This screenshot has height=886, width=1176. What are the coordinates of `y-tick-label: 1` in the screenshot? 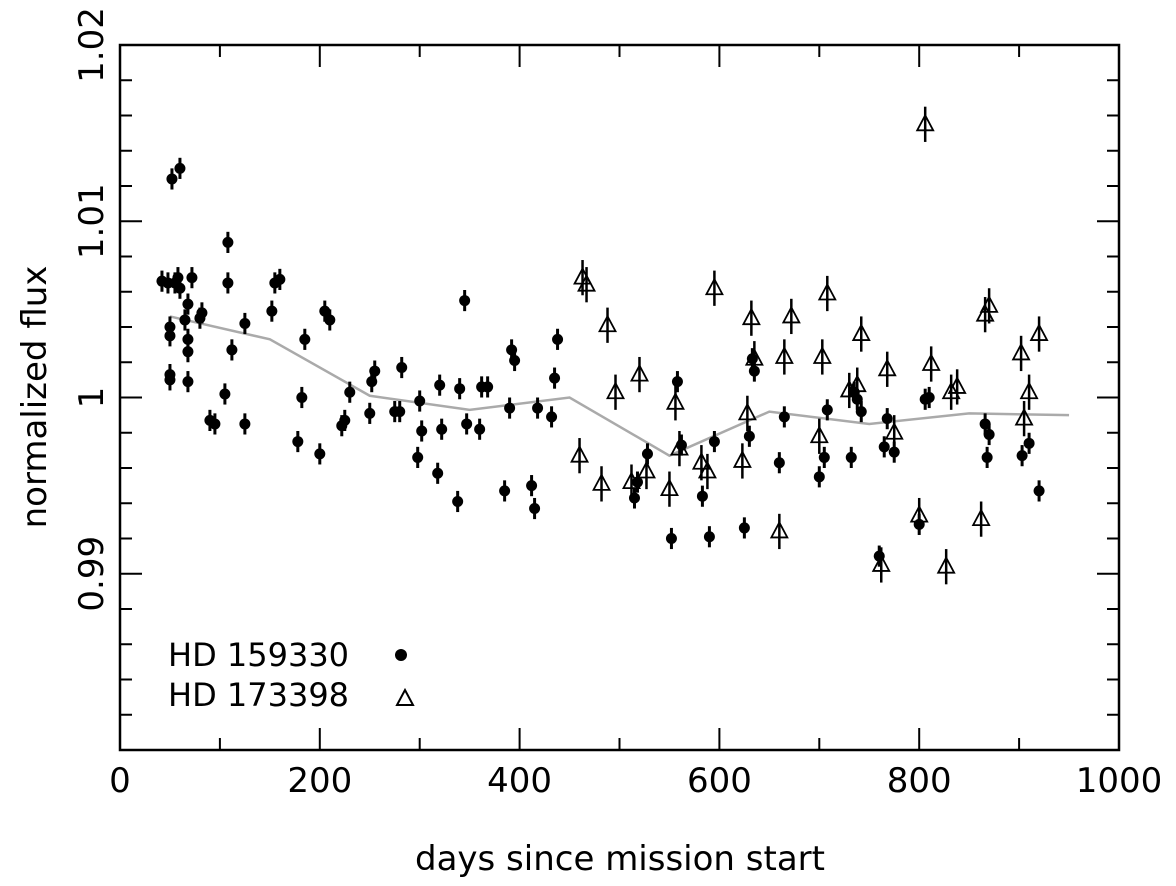 It's located at (92, 398).